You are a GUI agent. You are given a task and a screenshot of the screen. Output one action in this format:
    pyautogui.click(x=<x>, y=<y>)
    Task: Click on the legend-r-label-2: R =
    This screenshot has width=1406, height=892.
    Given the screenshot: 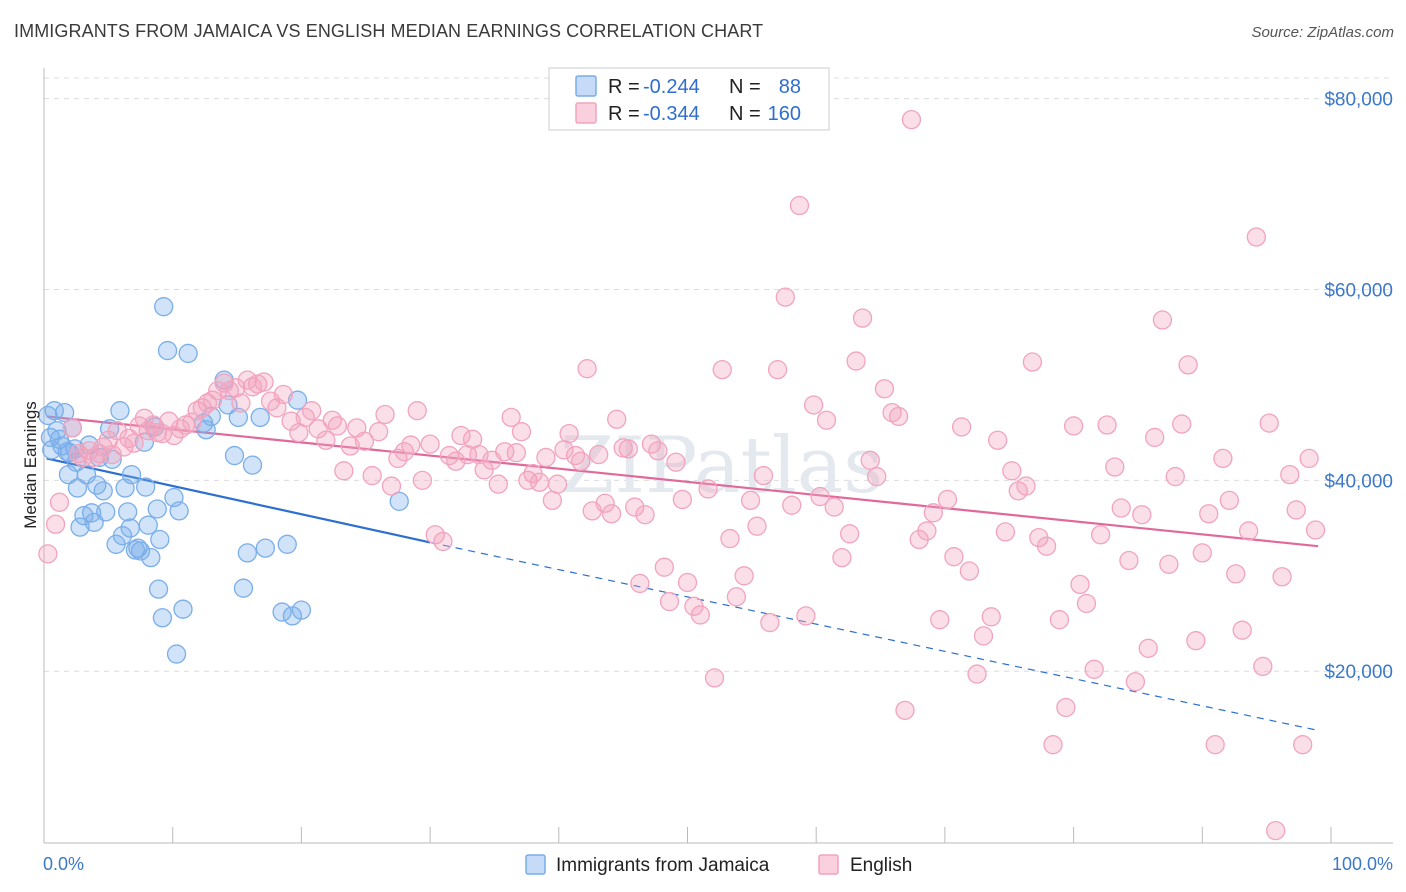 What is the action you would take?
    pyautogui.click(x=624, y=114)
    